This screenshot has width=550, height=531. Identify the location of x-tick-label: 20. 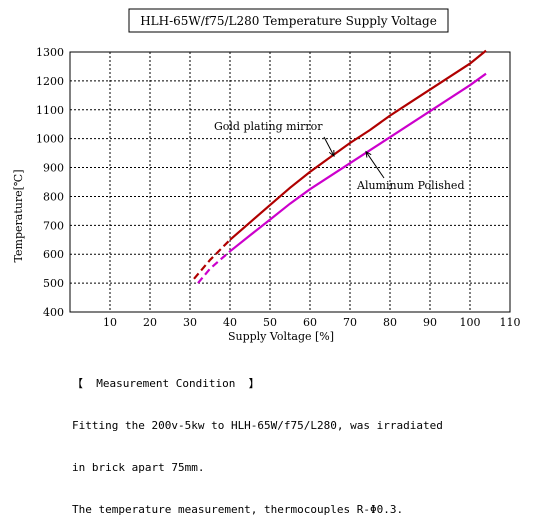
(150, 322).